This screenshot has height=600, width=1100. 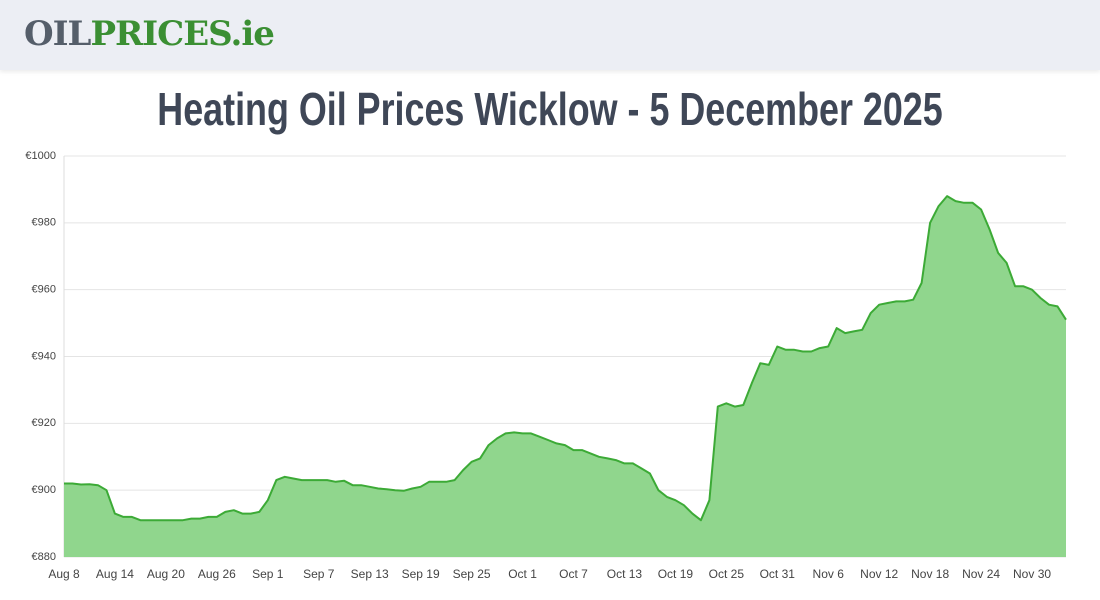 What do you see at coordinates (1032, 574) in the screenshot?
I see `x-tick-label: Nov 30` at bounding box center [1032, 574].